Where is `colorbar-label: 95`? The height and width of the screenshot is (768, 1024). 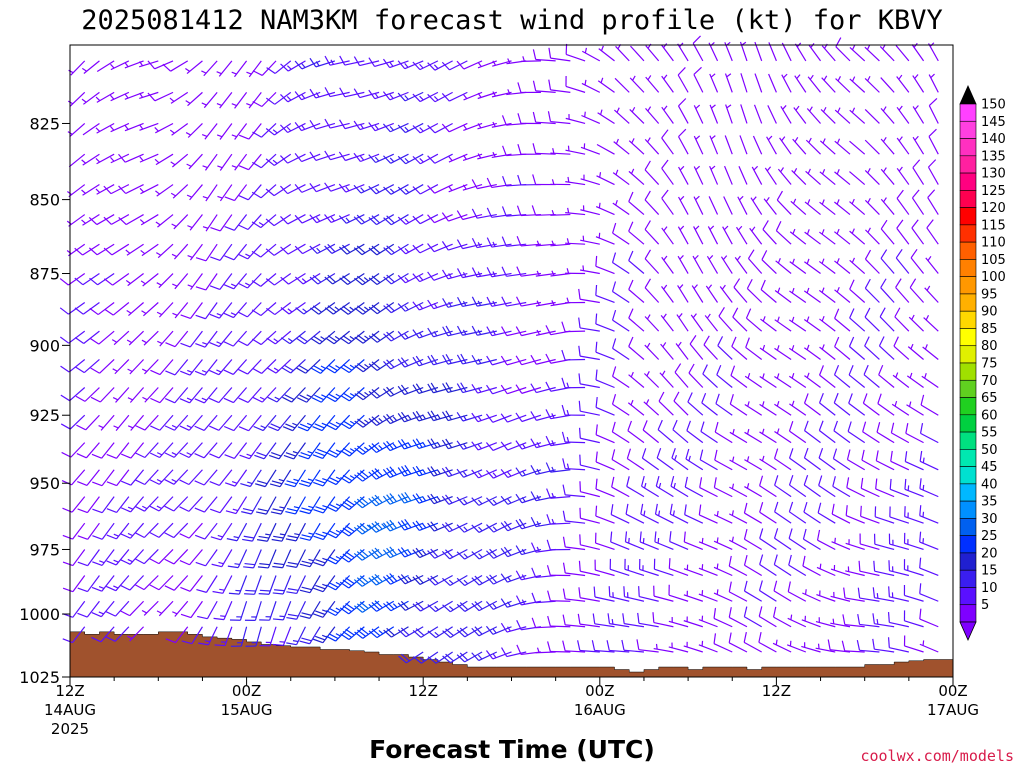
colorbar-label: 95 is located at coordinates (989, 294).